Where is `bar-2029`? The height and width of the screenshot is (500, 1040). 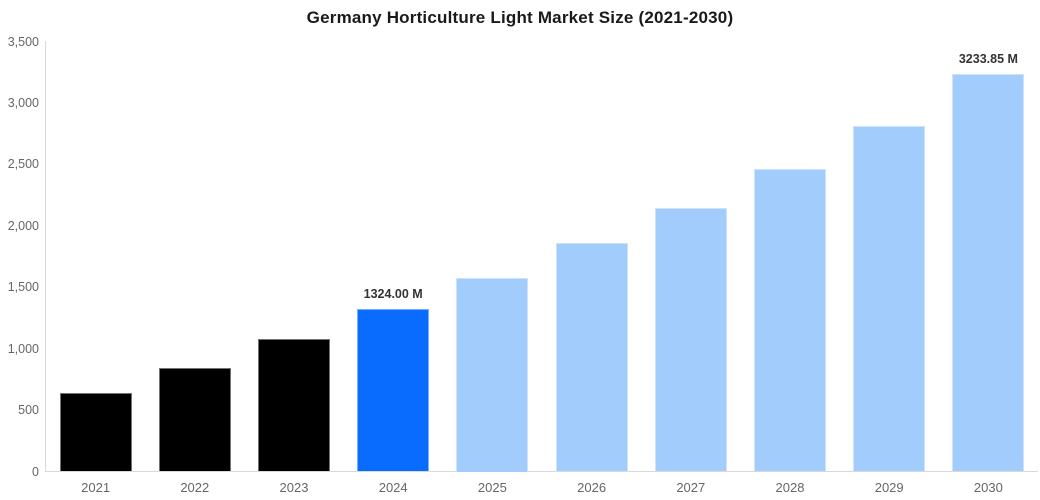
bar-2029 is located at coordinates (889, 299).